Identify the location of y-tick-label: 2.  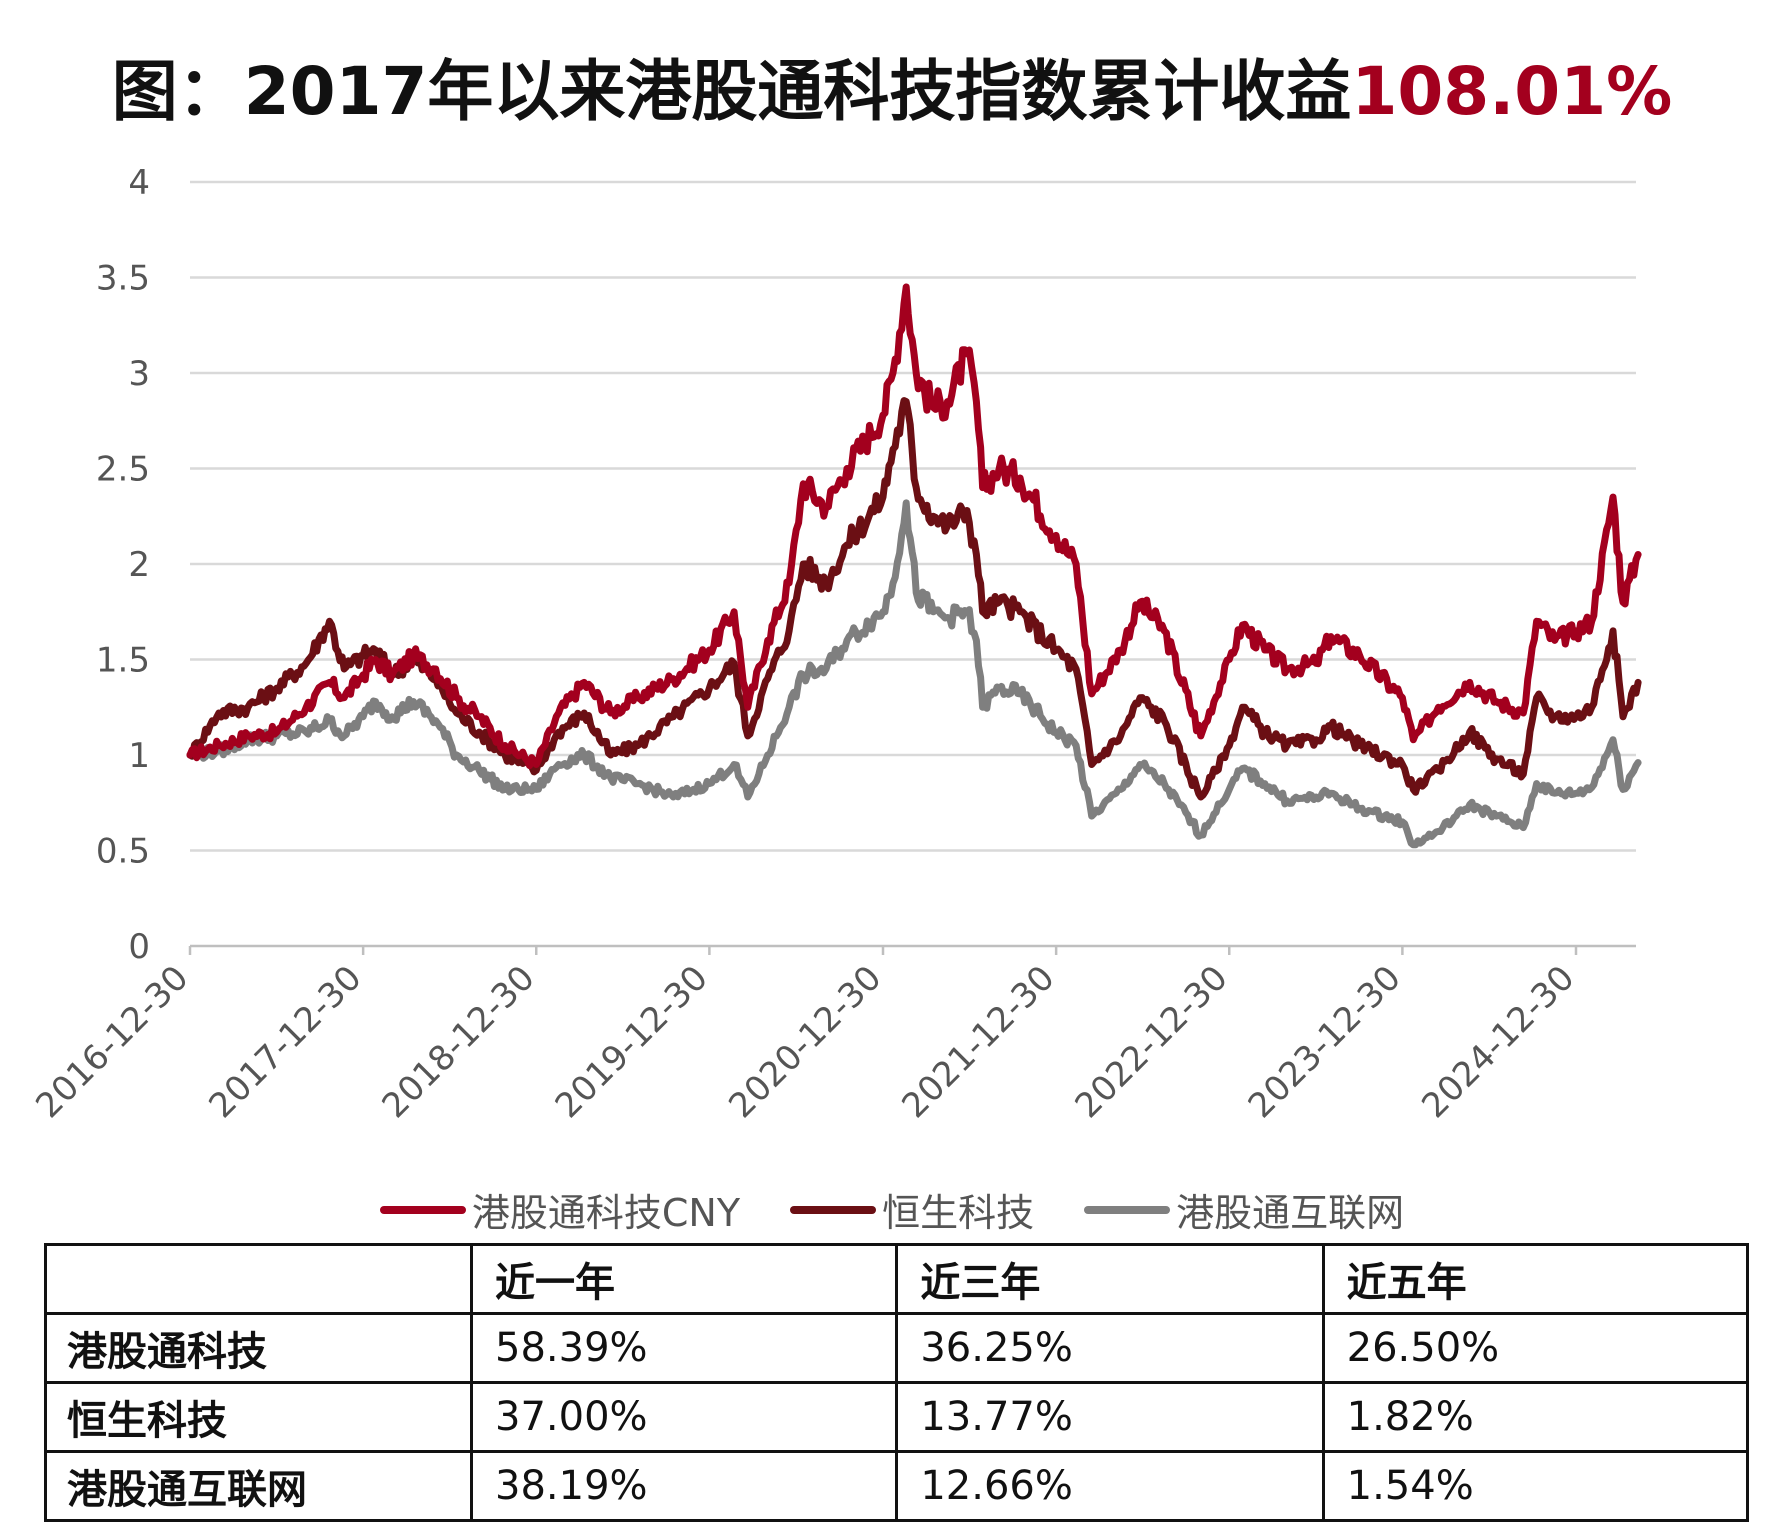
(139, 565).